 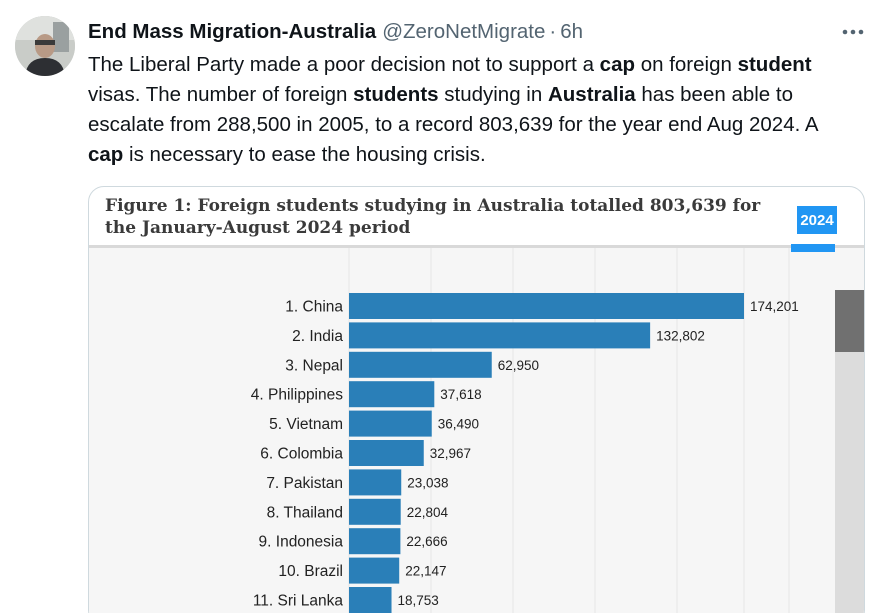 What do you see at coordinates (476, 246) in the screenshot?
I see `title-divider` at bounding box center [476, 246].